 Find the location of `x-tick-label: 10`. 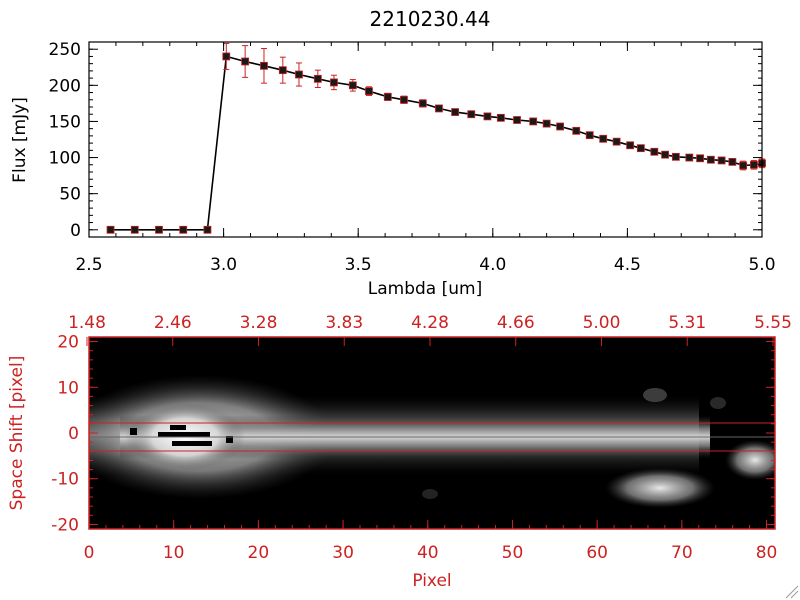

x-tick-label: 10 is located at coordinates (174, 553).